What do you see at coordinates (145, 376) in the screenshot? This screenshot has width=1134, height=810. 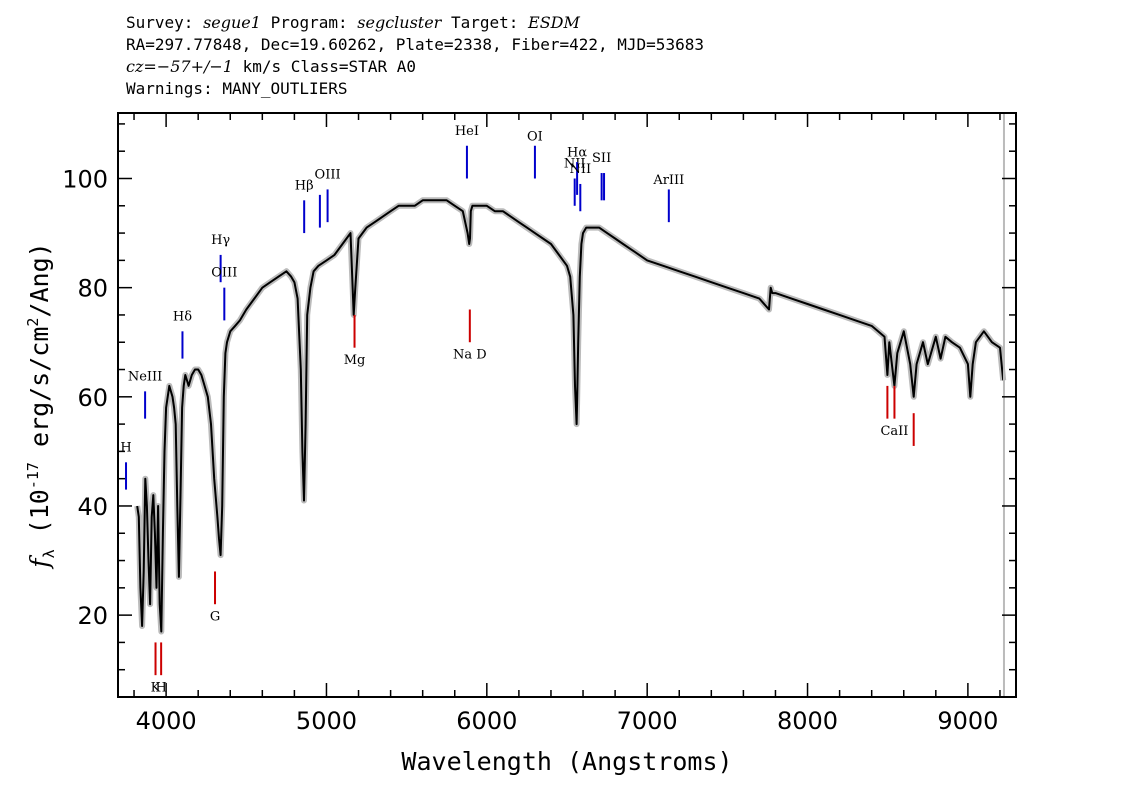 I see `emission-line-label: NeIII` at bounding box center [145, 376].